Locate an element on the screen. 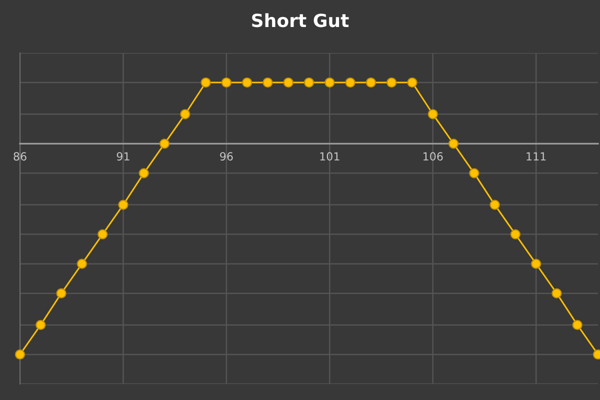  x-tick-label: 106 is located at coordinates (433, 156).